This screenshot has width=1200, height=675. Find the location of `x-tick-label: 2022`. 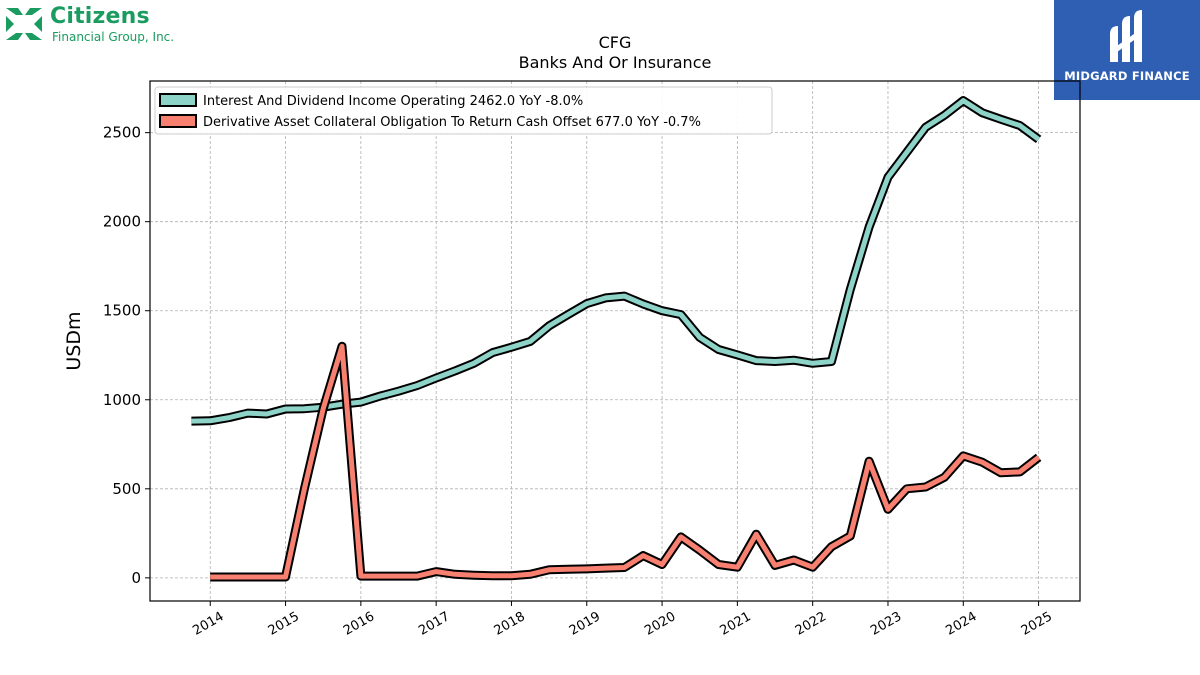

x-tick-label: 2022 is located at coordinates (811, 624).